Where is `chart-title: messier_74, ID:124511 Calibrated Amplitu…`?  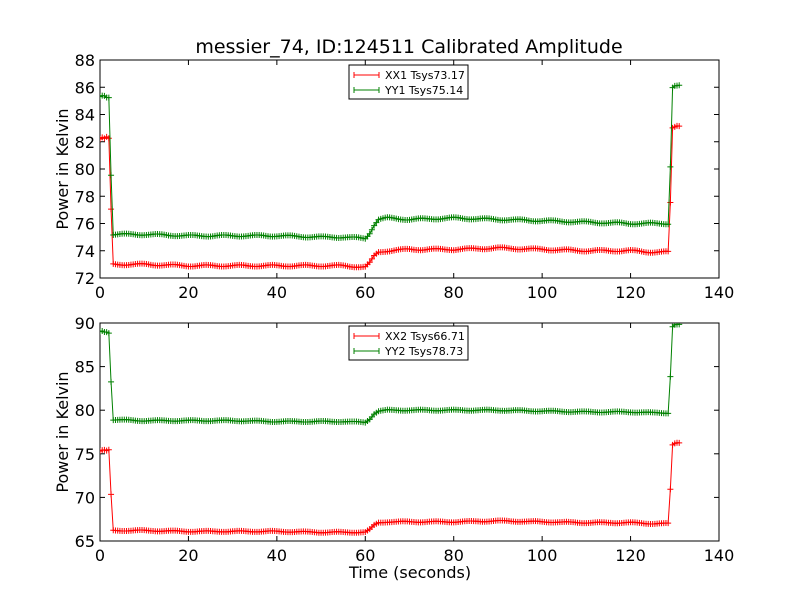
chart-title: messier_74, ID:124511 Calibrated Amplitu… is located at coordinates (408, 47).